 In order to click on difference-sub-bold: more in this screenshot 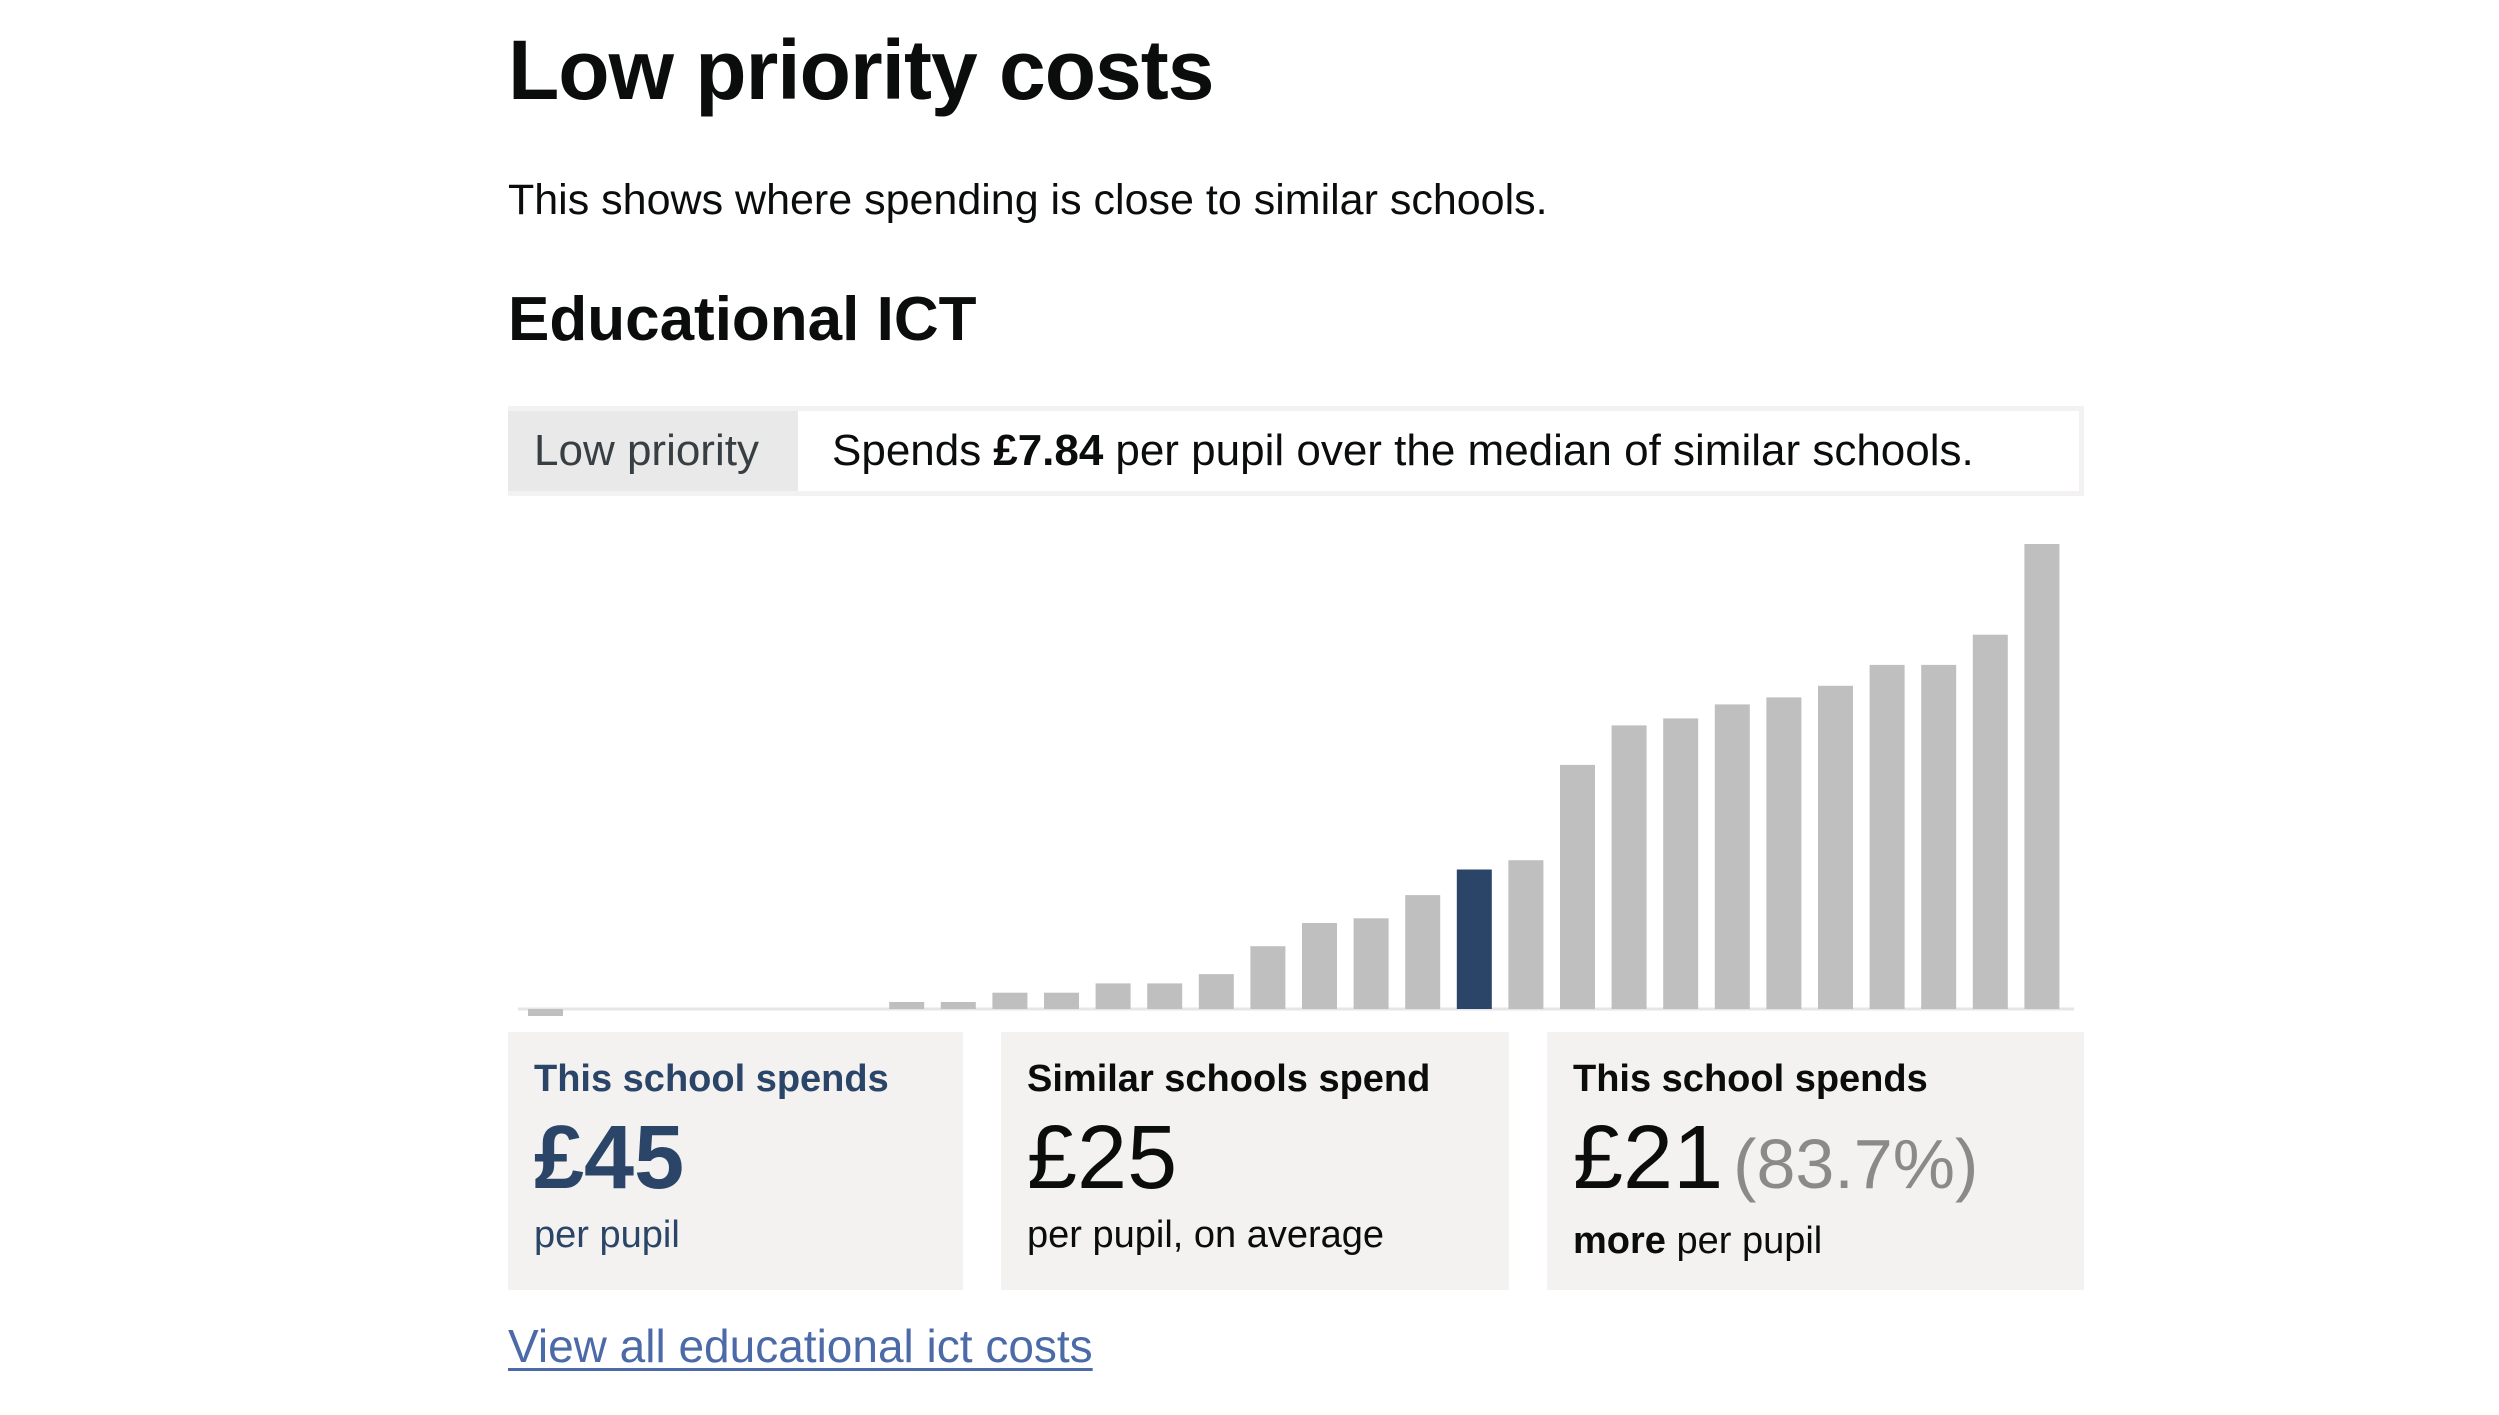, I will do `click(1619, 1241)`.